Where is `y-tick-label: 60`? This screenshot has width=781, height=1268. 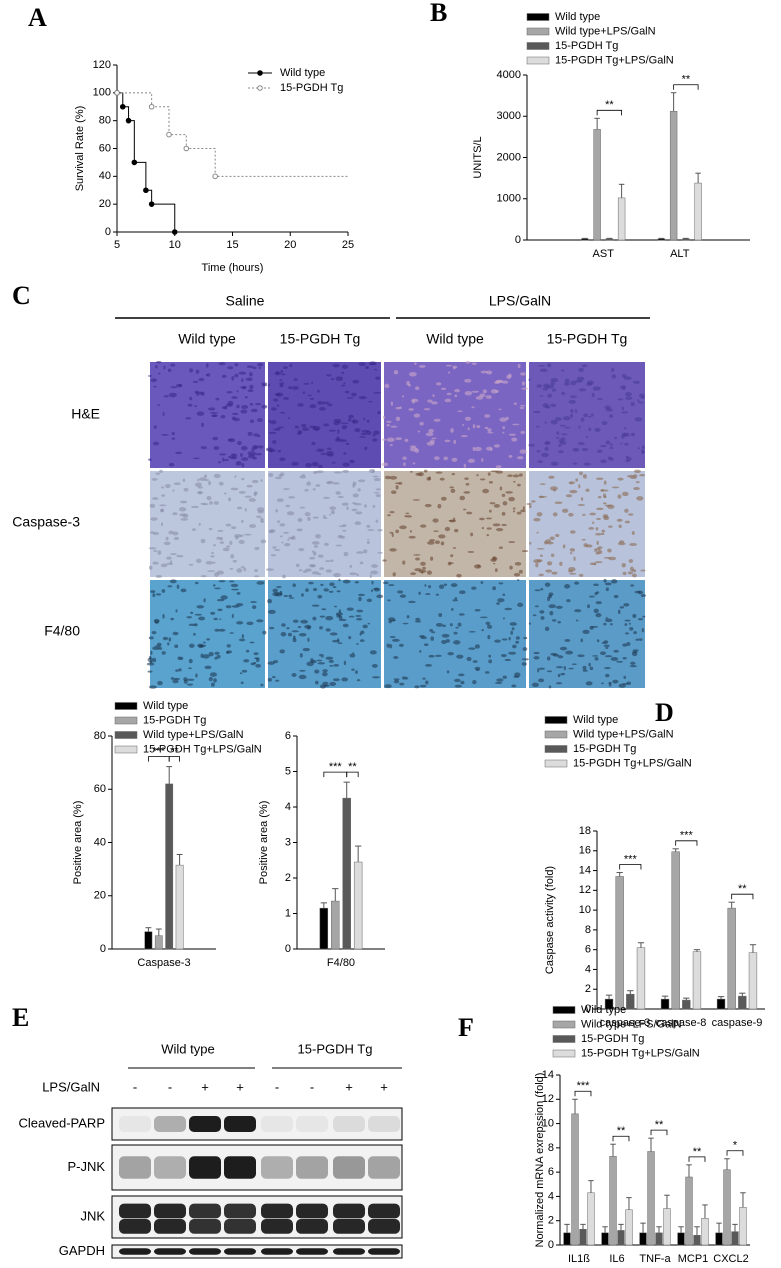 y-tick-label: 60 is located at coordinates (100, 789).